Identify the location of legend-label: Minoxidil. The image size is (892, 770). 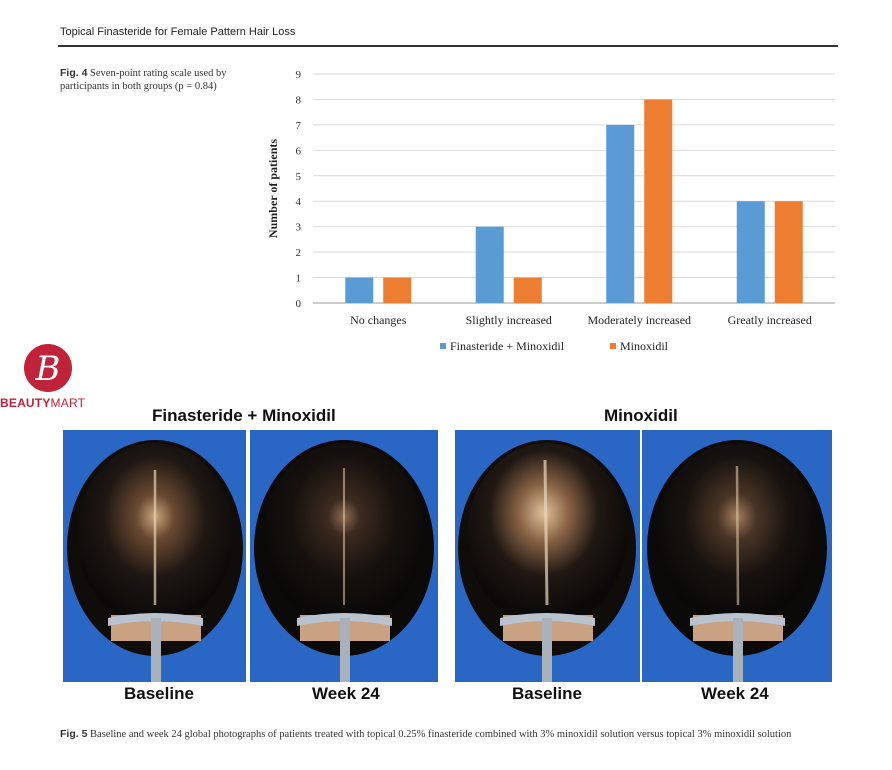
(644, 346).